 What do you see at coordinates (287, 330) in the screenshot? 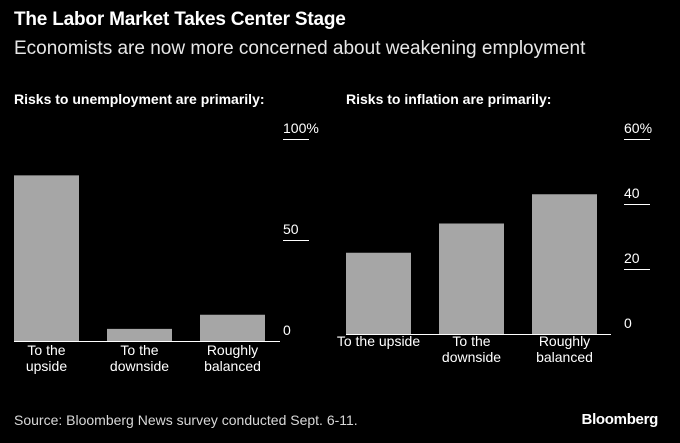
I see `unemployment-tick-label-2: 0` at bounding box center [287, 330].